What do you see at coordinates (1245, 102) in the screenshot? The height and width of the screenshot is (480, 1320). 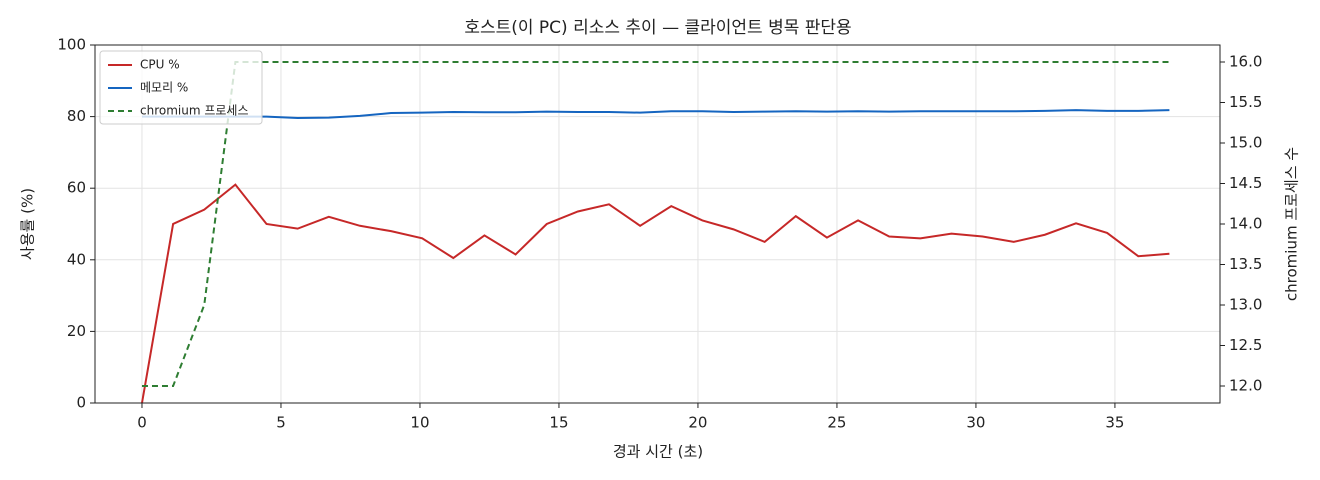 I see `y2-tick-label: 15.5` at bounding box center [1245, 102].